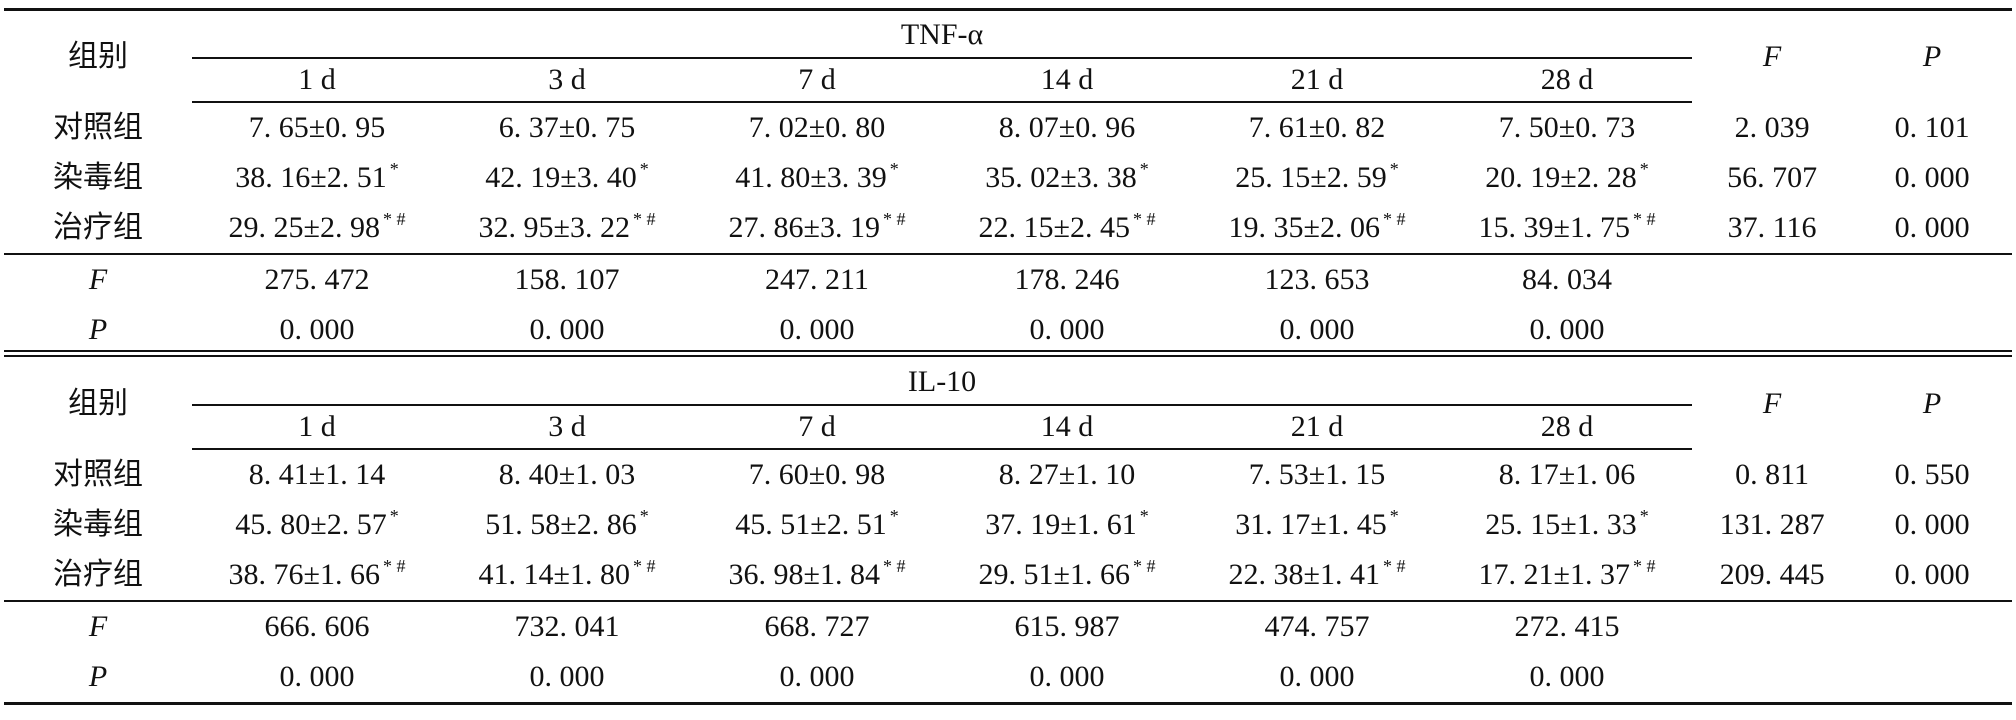  What do you see at coordinates (1304, 574) in the screenshot?
I see `mean-sd-value: 22. 38±1. 41` at bounding box center [1304, 574].